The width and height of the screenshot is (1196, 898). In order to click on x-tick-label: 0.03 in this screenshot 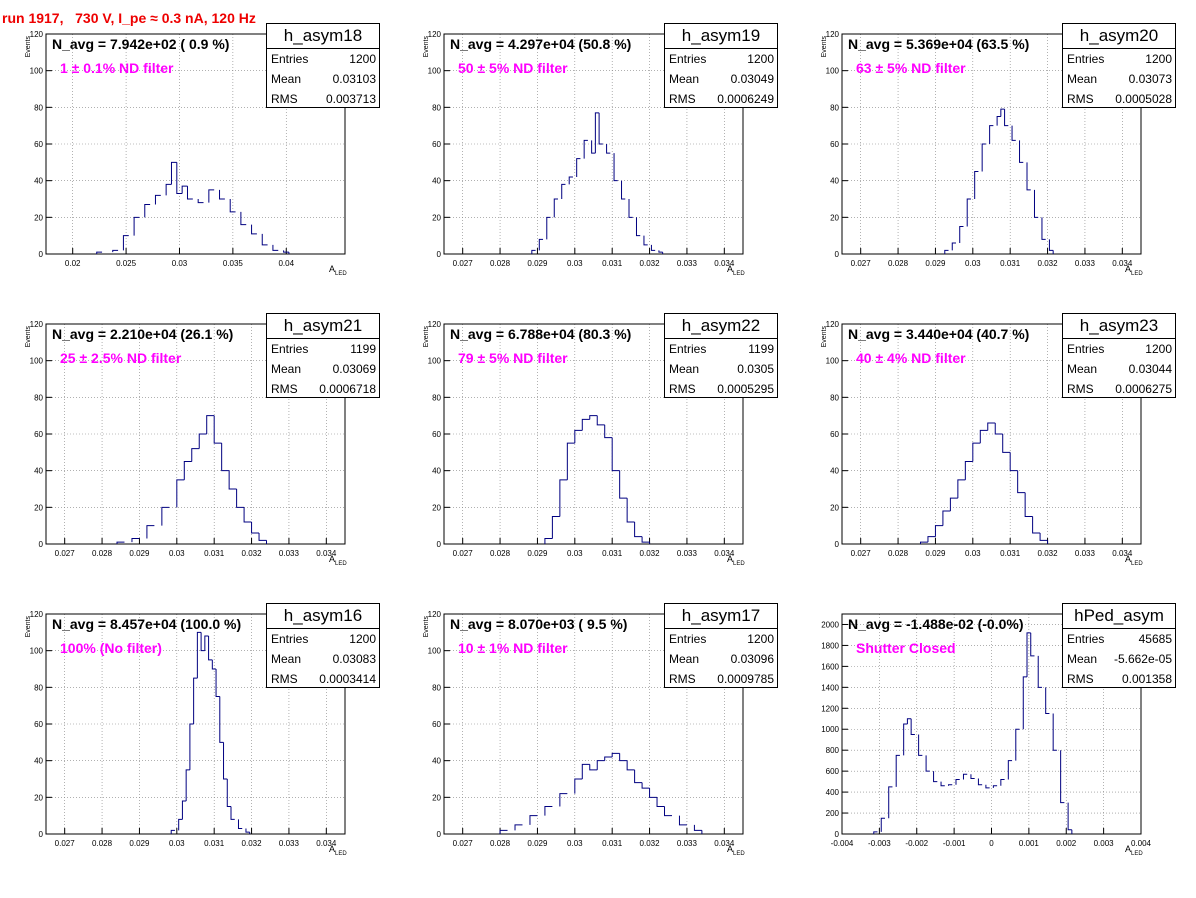, I will do `click(575, 843)`.